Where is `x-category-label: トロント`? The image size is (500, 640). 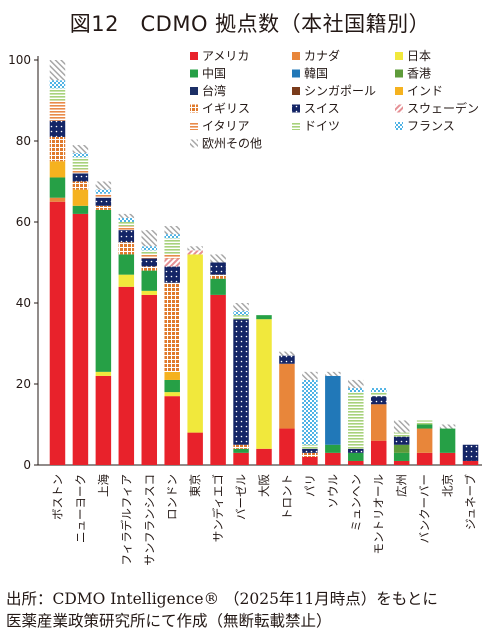 x-category-label: トロント is located at coordinates (287, 497).